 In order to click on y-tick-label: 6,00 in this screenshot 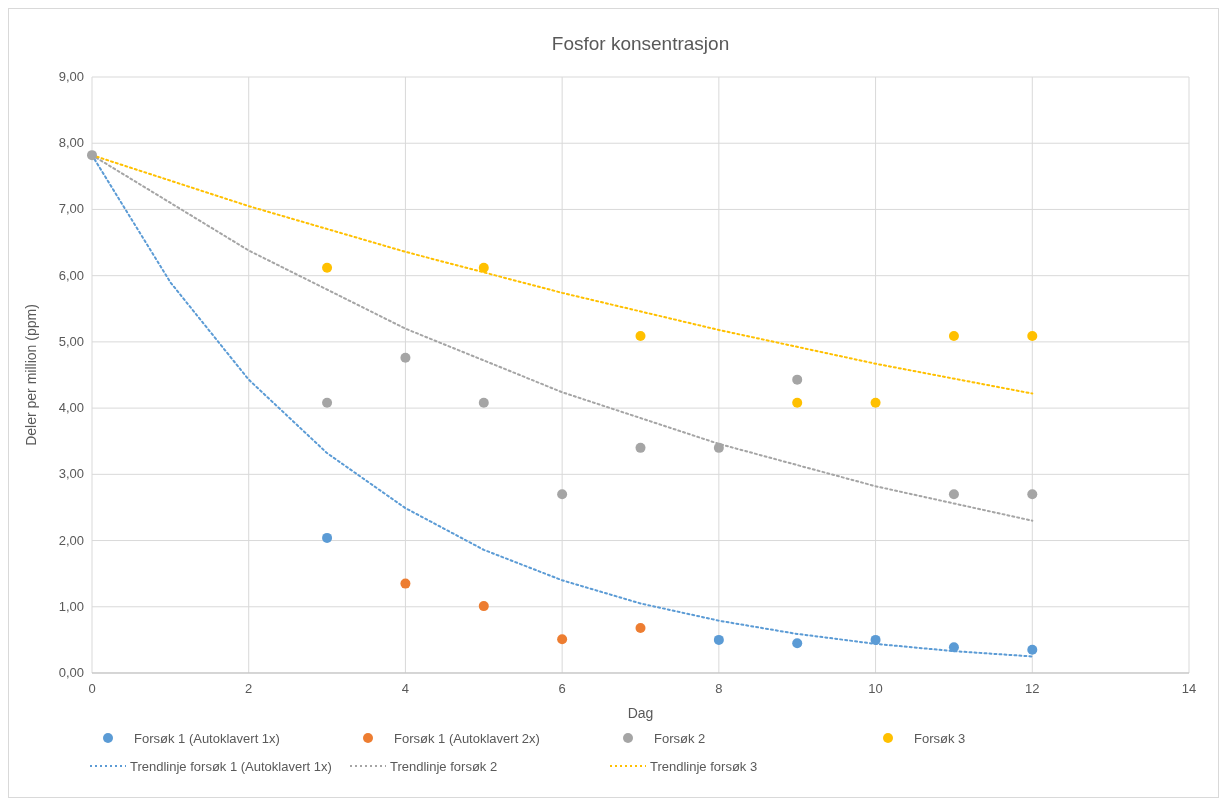, I will do `click(71, 275)`.